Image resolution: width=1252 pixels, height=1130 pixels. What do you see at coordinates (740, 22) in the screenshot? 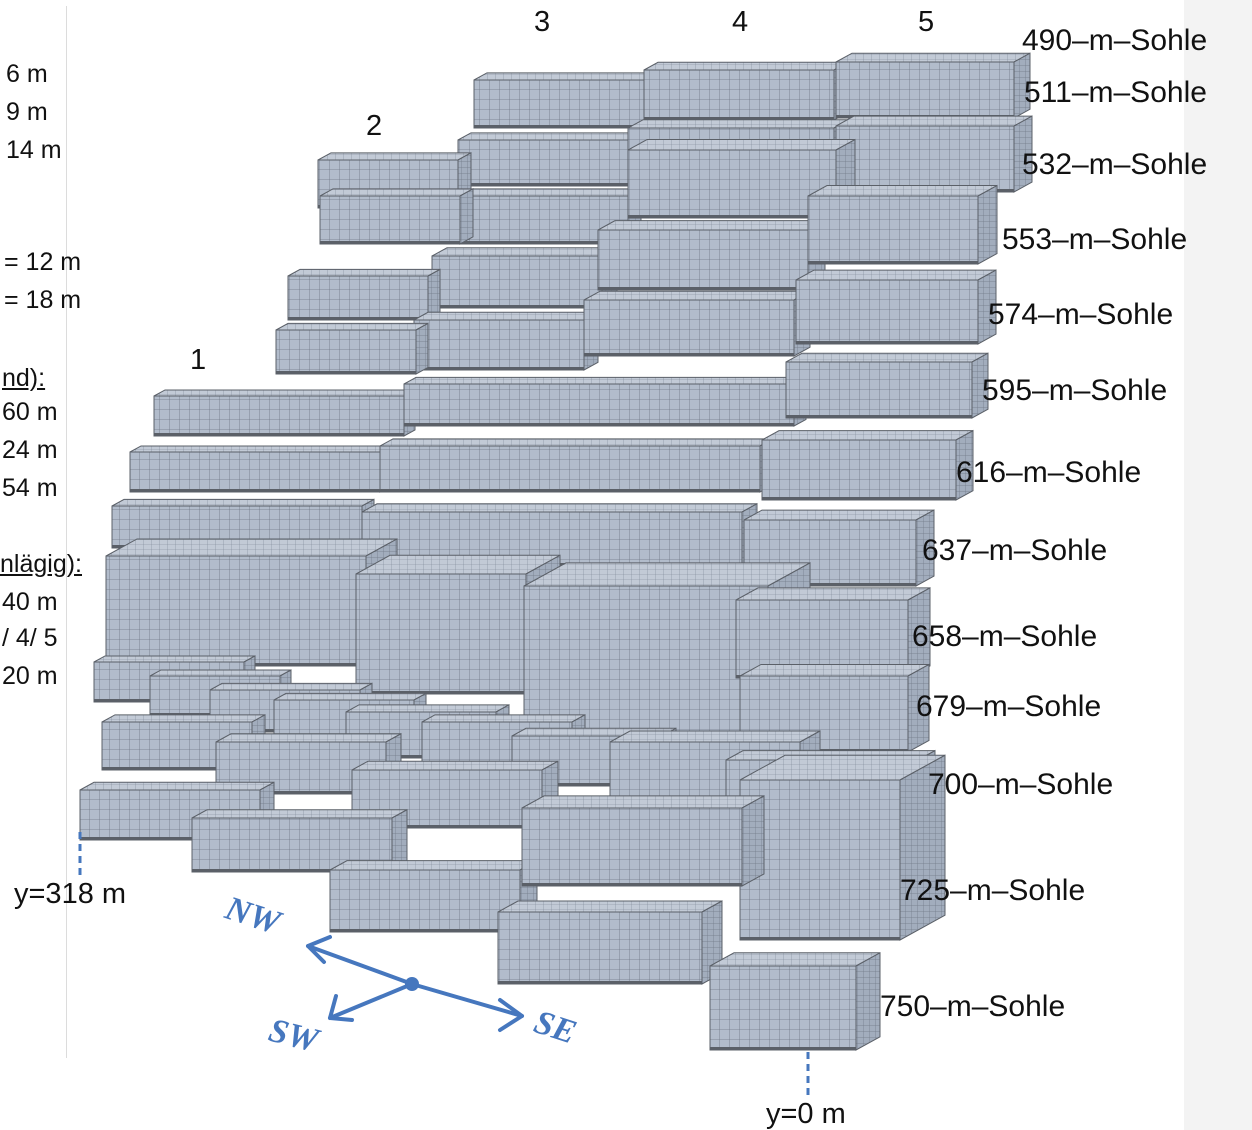
I see `column-label-4: 4` at bounding box center [740, 22].